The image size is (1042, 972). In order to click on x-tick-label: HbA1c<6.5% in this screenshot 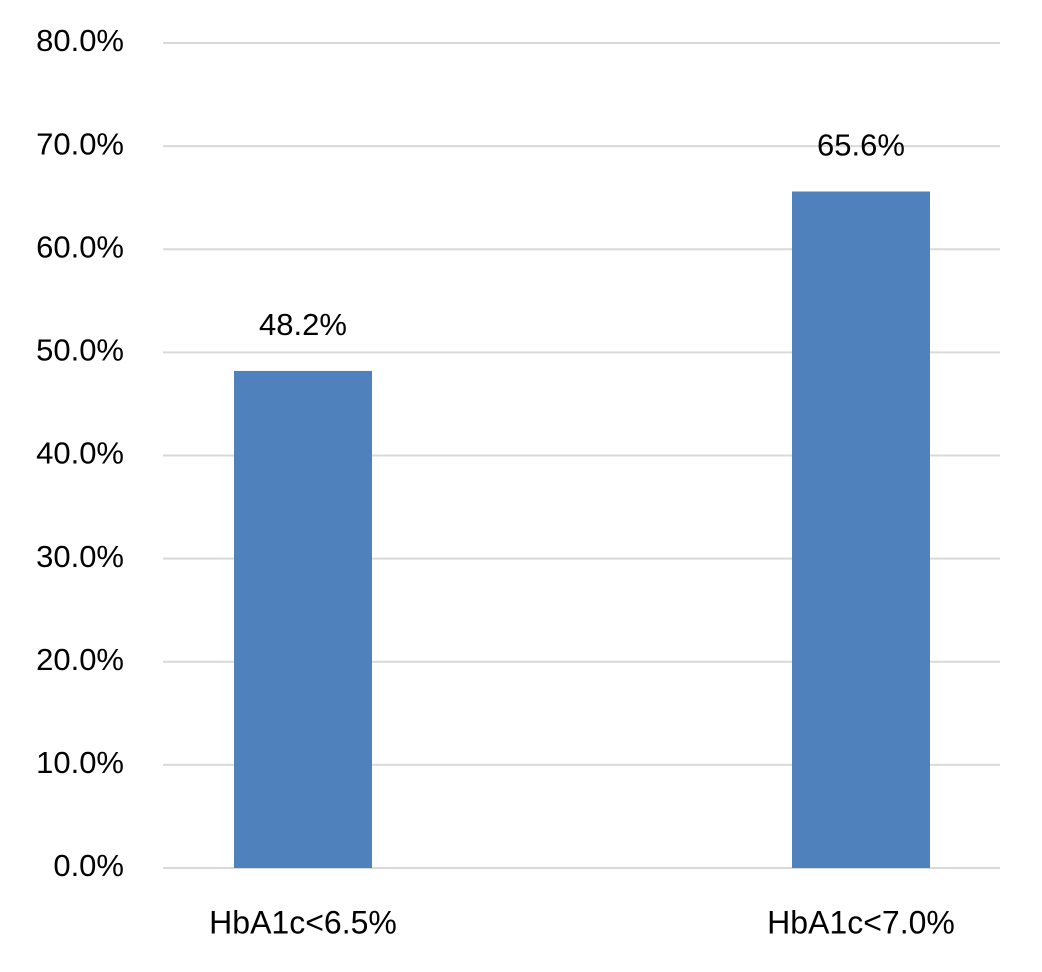, I will do `click(303, 922)`.